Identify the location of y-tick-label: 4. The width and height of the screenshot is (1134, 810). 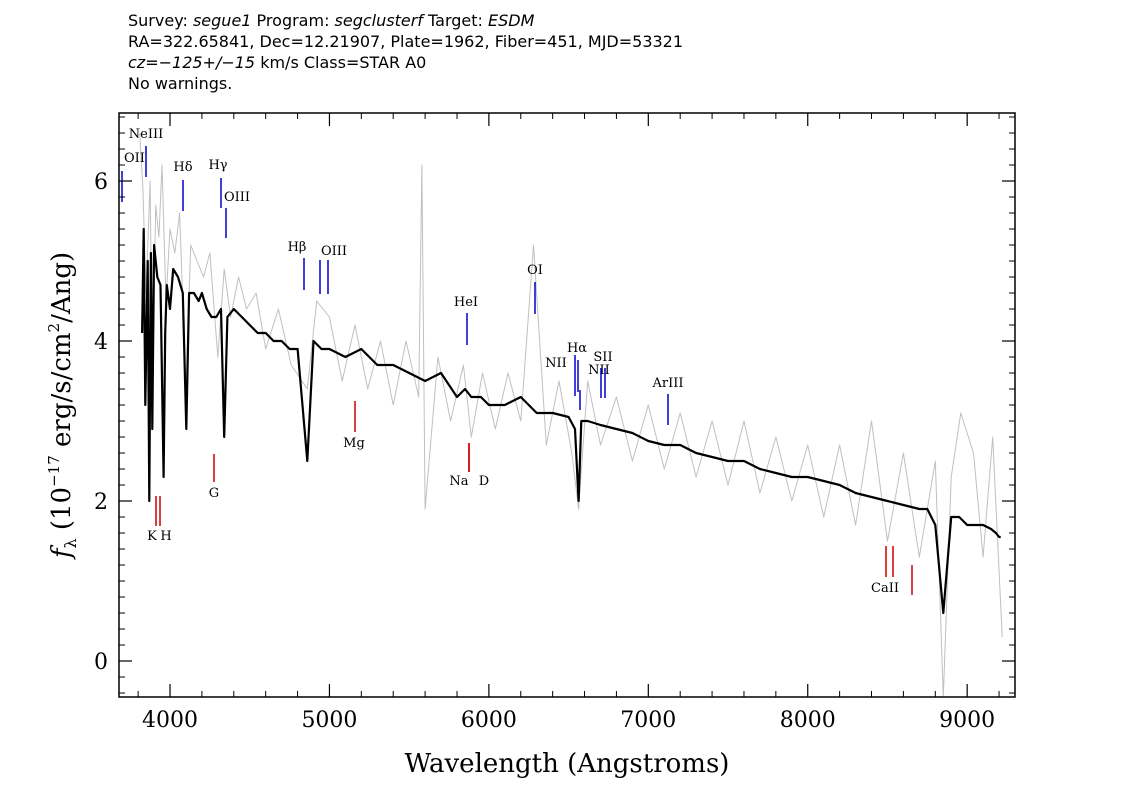
(101, 342).